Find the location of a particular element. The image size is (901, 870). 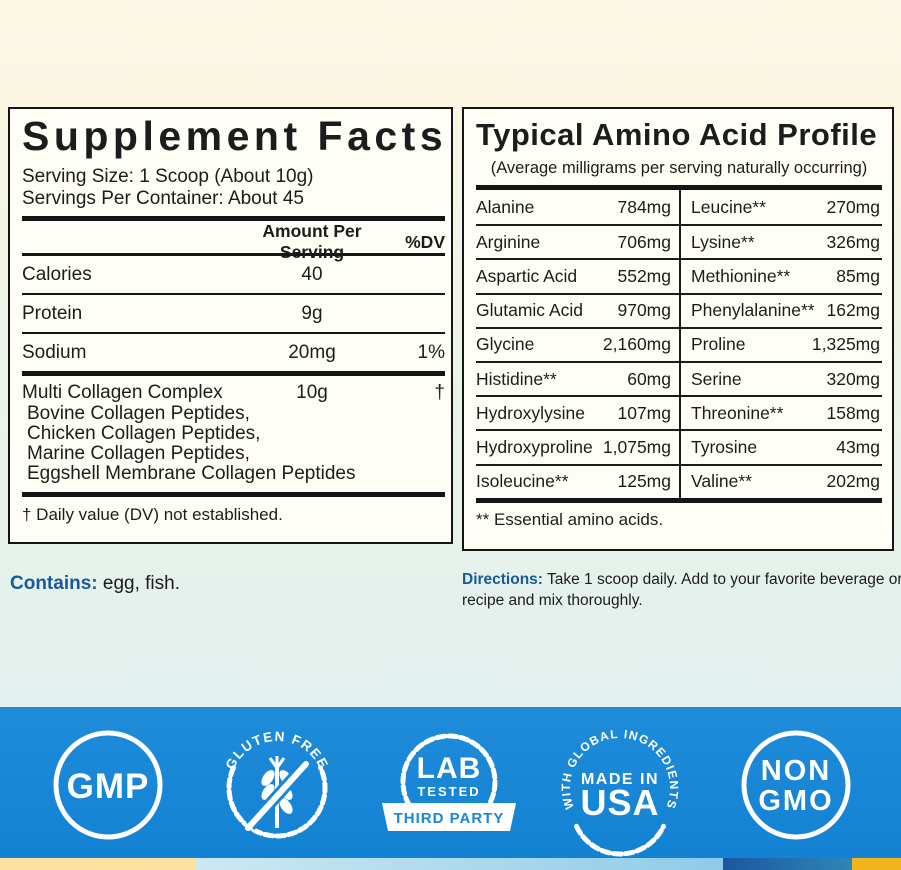

amino-value: 970mg is located at coordinates (644, 310).